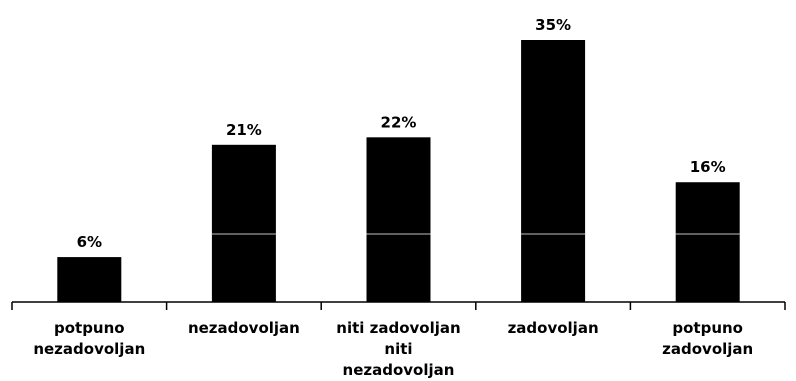  What do you see at coordinates (553, 25) in the screenshot?
I see `data-label: 35%` at bounding box center [553, 25].